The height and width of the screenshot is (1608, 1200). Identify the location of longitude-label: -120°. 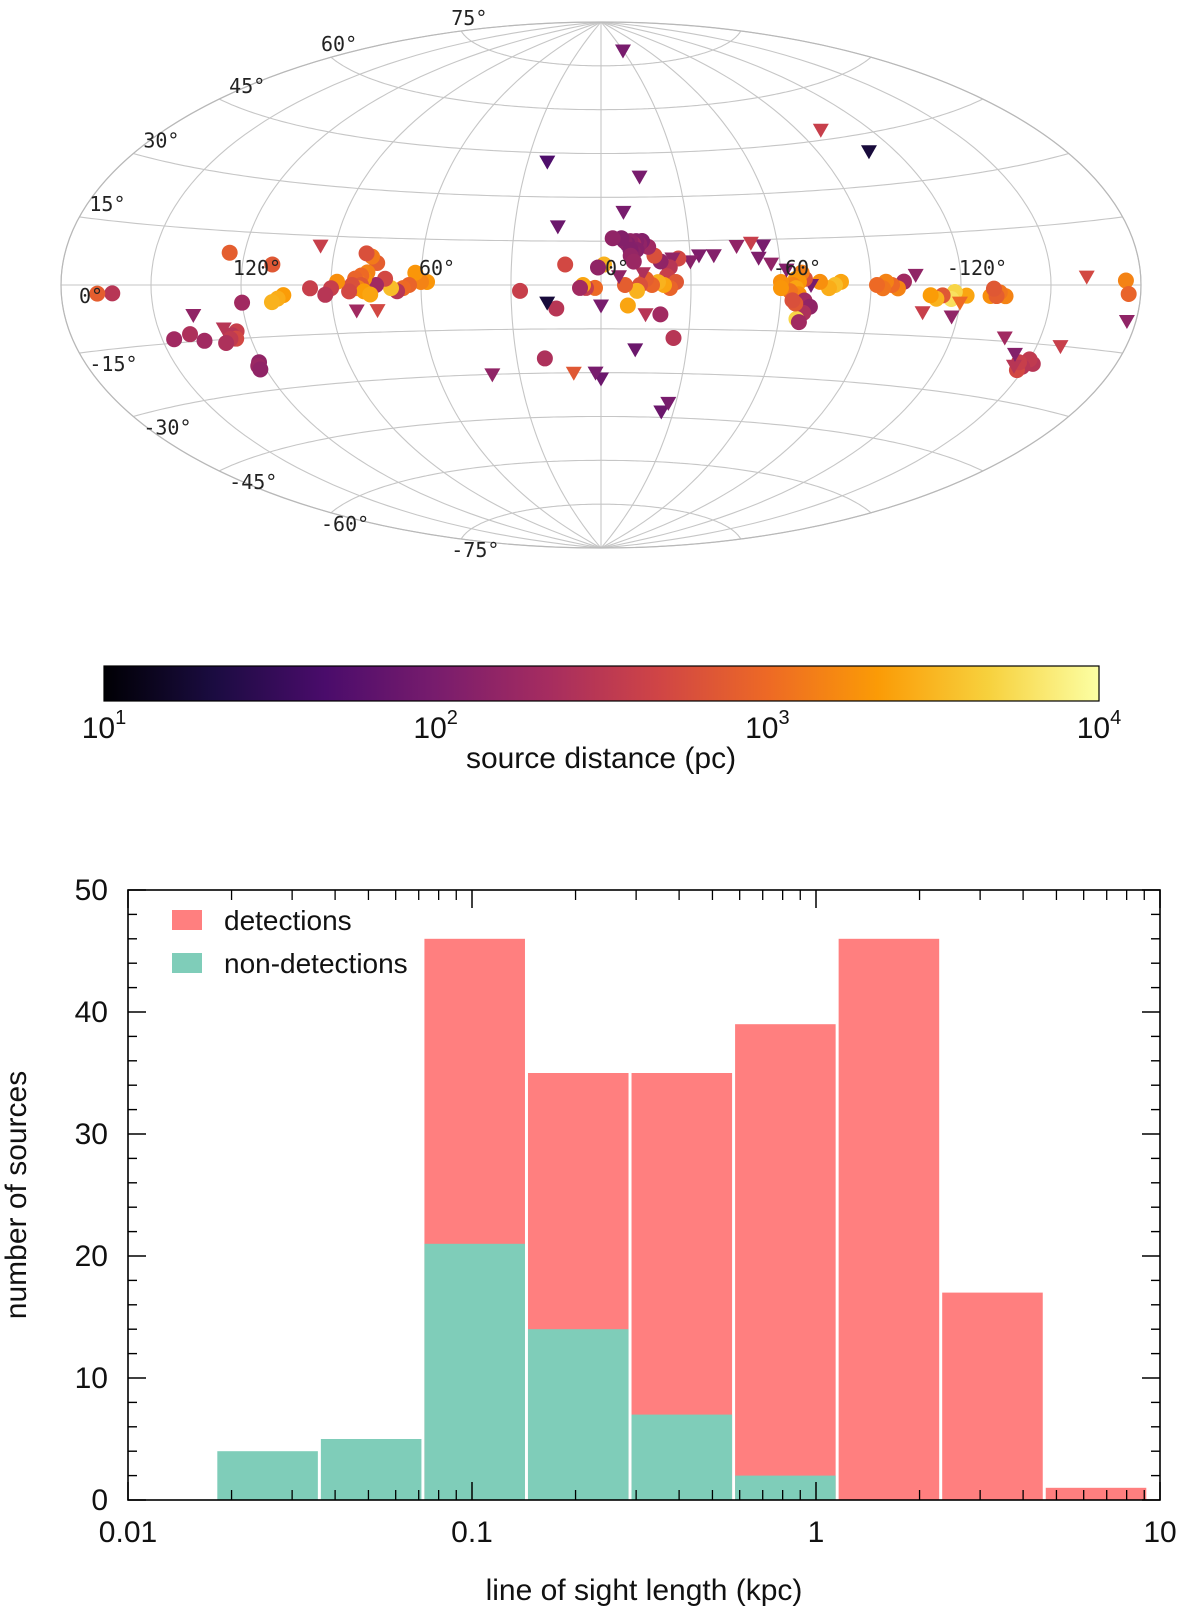
(977, 268).